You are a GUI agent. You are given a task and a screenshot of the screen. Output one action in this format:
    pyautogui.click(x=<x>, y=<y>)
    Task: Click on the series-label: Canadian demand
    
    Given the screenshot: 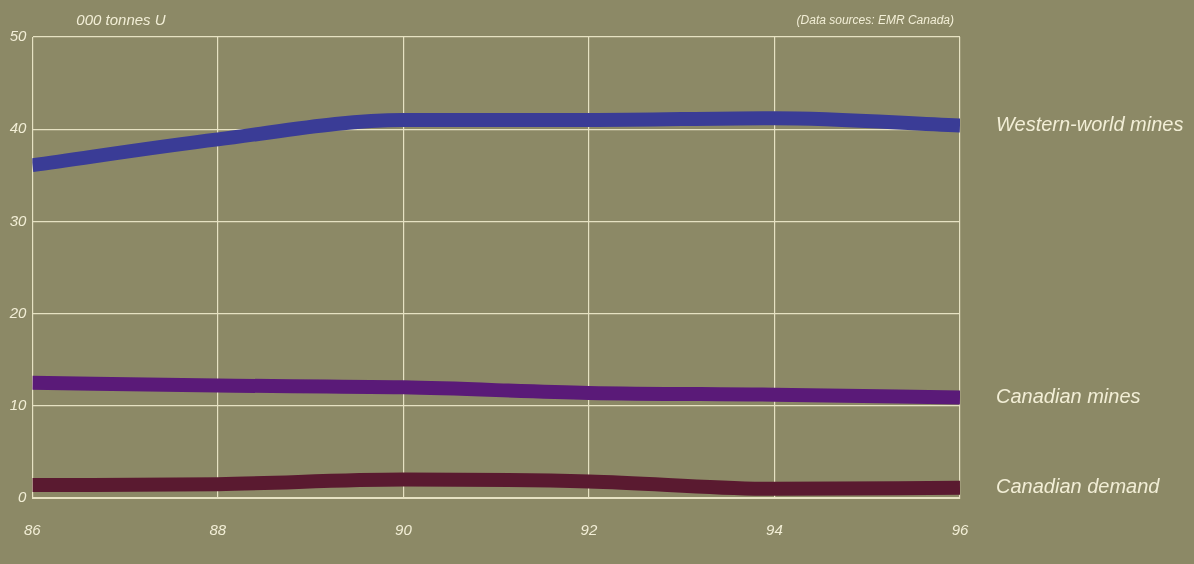 What is the action you would take?
    pyautogui.click(x=1078, y=486)
    